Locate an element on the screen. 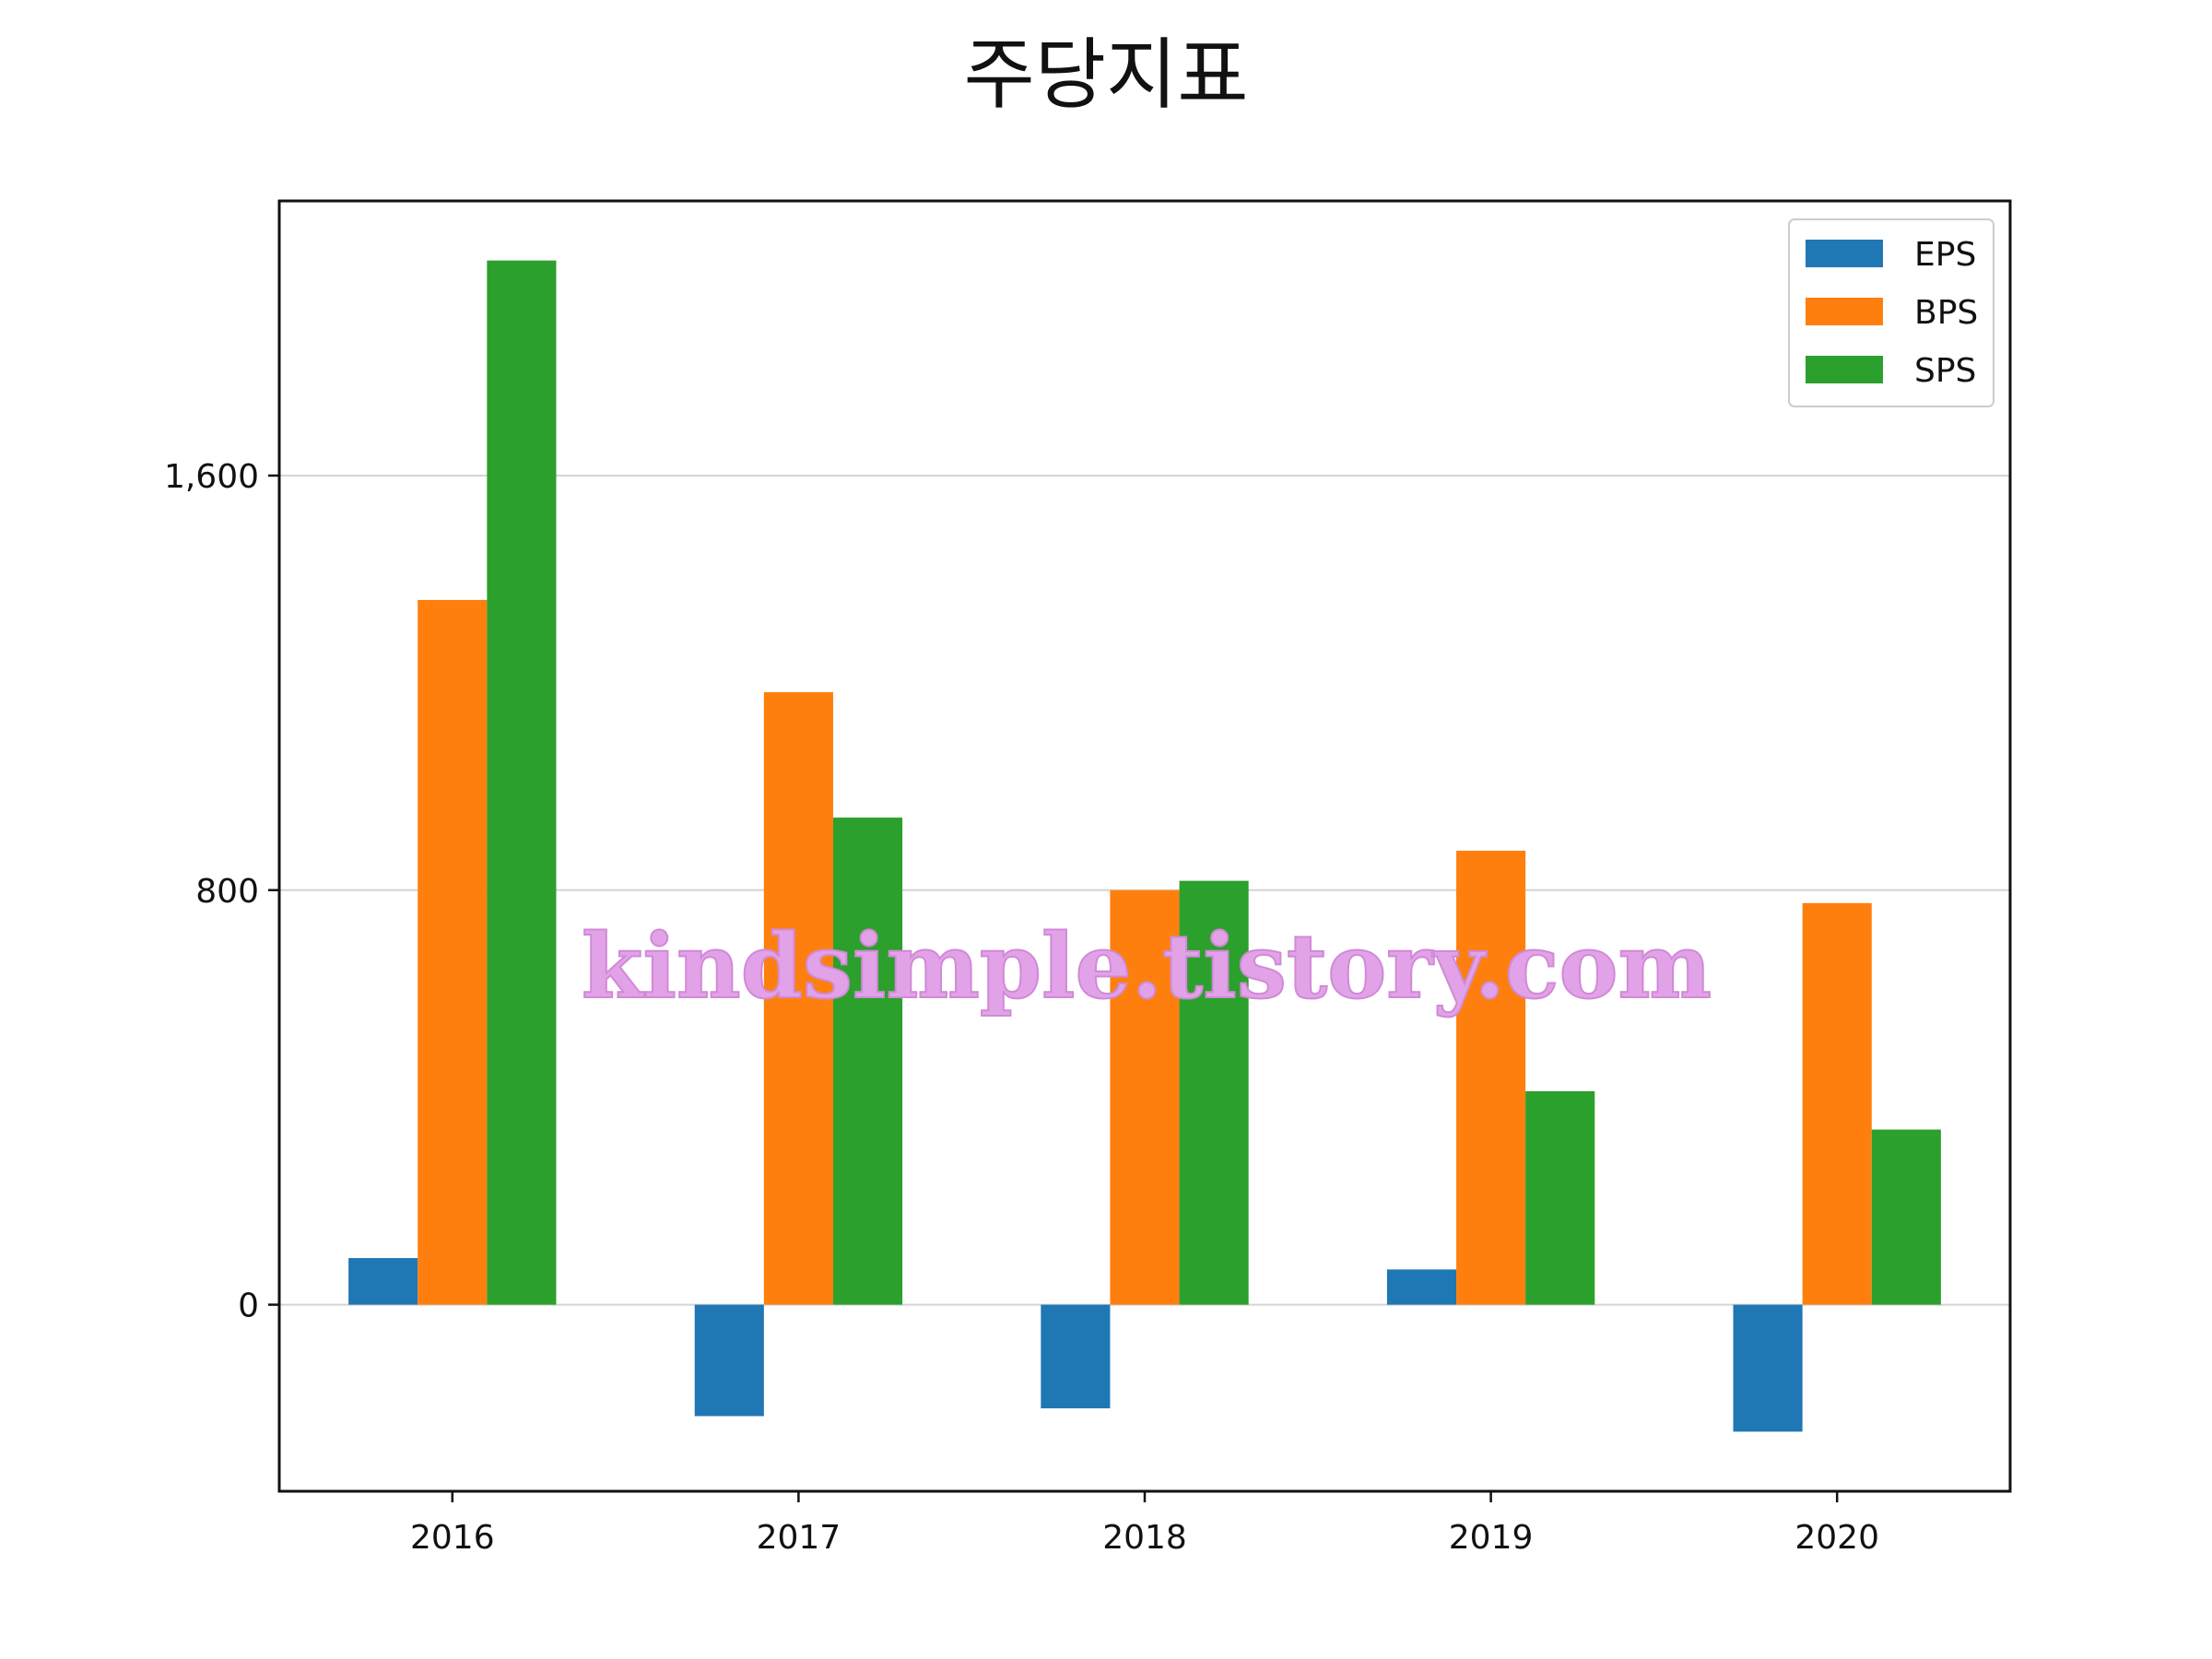  bar-sps-2018 is located at coordinates (1214, 1092).